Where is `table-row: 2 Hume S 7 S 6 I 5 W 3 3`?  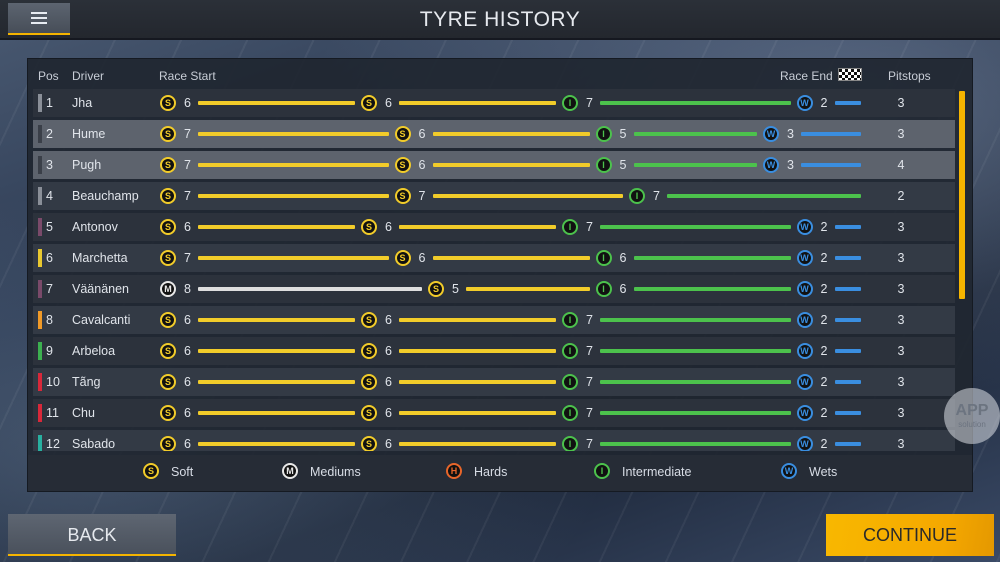
table-row: 2 Hume S 7 S 6 I 5 W 3 3 is located at coordinates (494, 134).